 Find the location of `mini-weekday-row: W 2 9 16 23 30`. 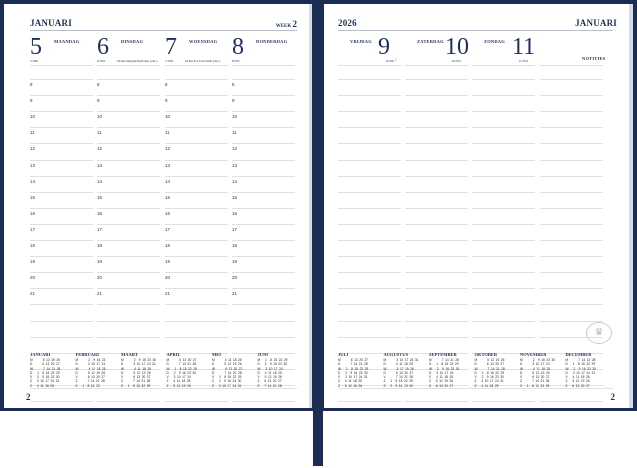

mini-weekday-row: W 2 9 16 23 30 is located at coordinates (448, 368).